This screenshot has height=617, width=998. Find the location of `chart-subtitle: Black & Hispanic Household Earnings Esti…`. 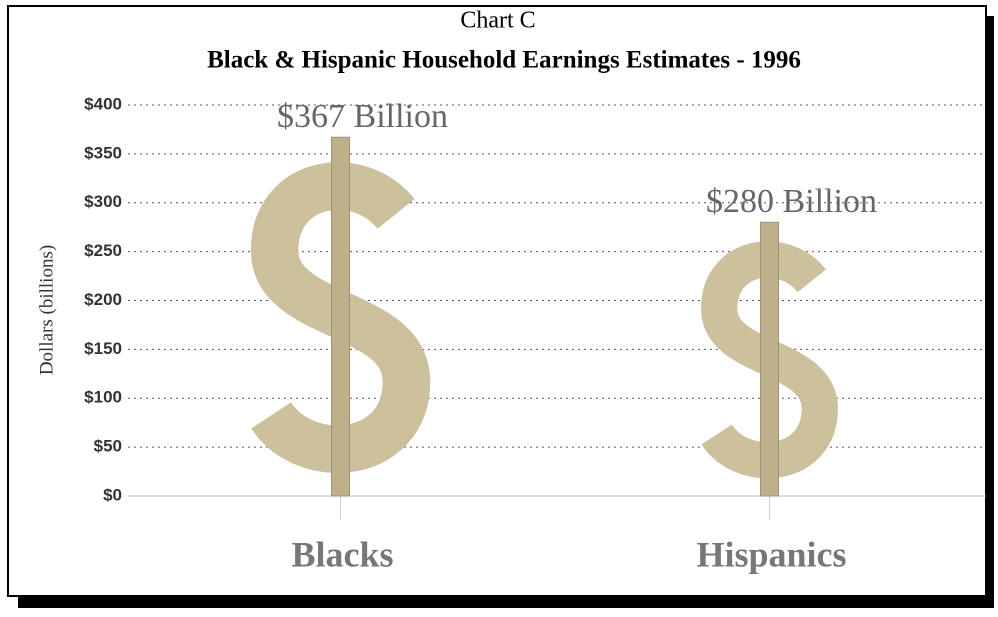

chart-subtitle: Black & Hispanic Household Earnings Esti… is located at coordinates (504, 60).